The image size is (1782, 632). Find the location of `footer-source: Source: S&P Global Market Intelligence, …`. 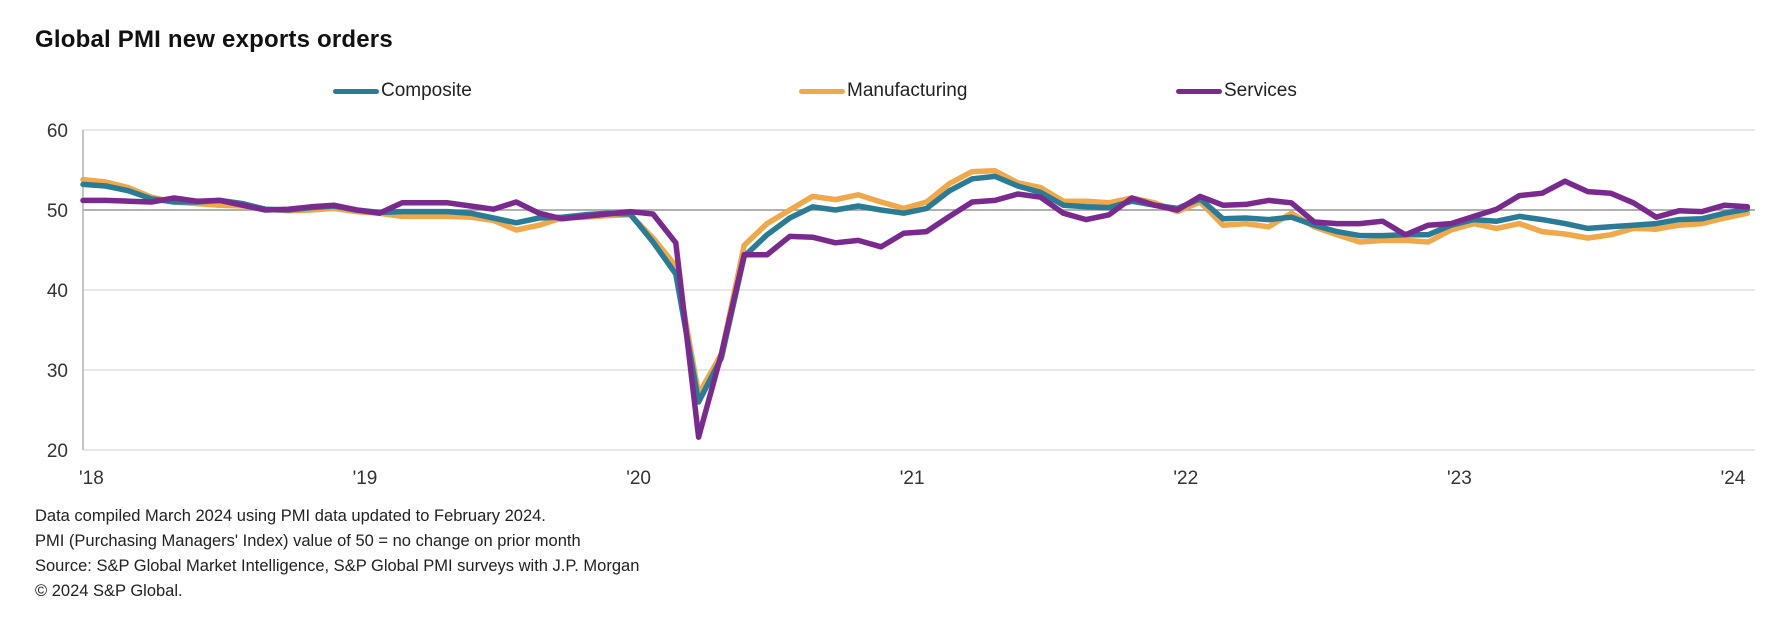

footer-source: Source: S&P Global Market Intelligence, … is located at coordinates (337, 566).